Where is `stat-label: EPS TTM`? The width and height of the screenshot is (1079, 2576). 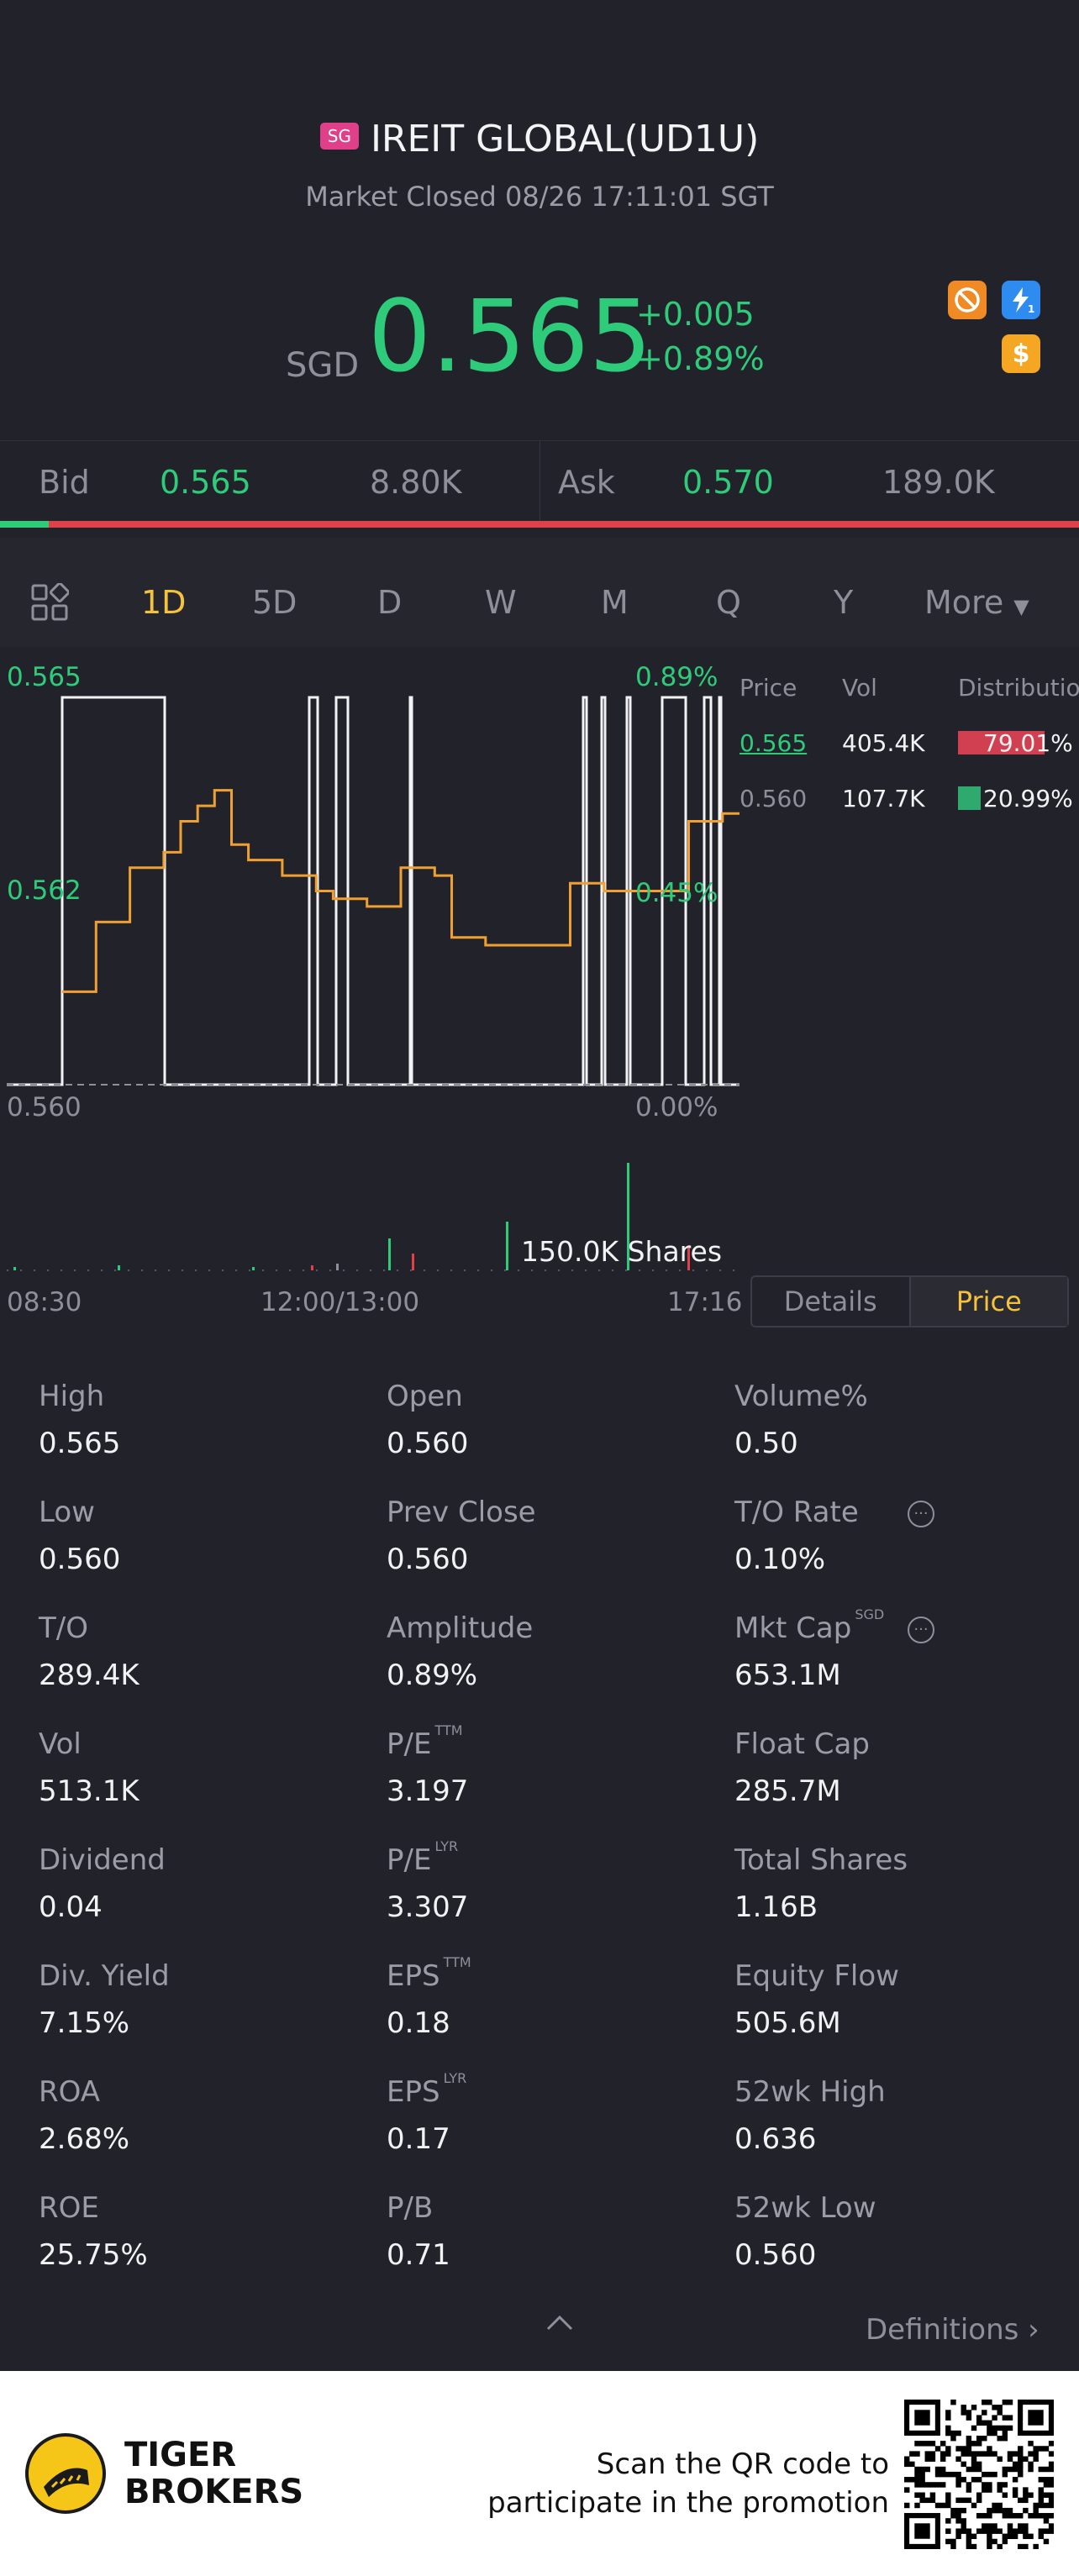
stat-label: EPS TTM is located at coordinates (429, 1973).